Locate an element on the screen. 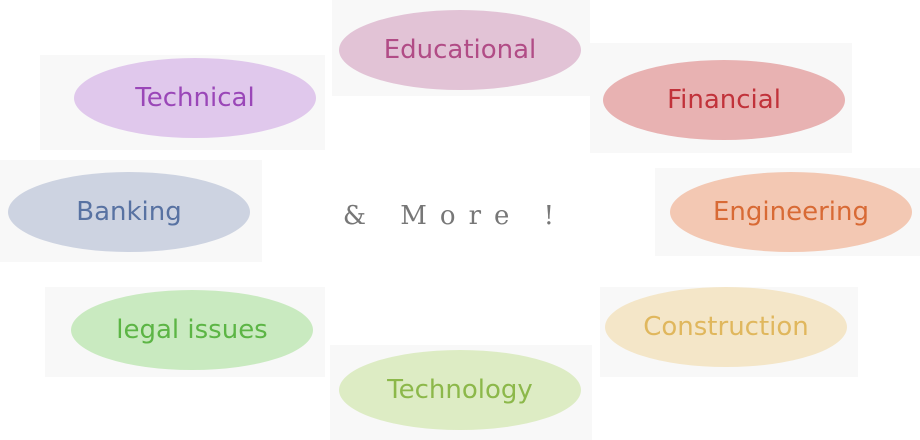 The width and height of the screenshot is (920, 440). topic-label: Educational is located at coordinates (460, 50).